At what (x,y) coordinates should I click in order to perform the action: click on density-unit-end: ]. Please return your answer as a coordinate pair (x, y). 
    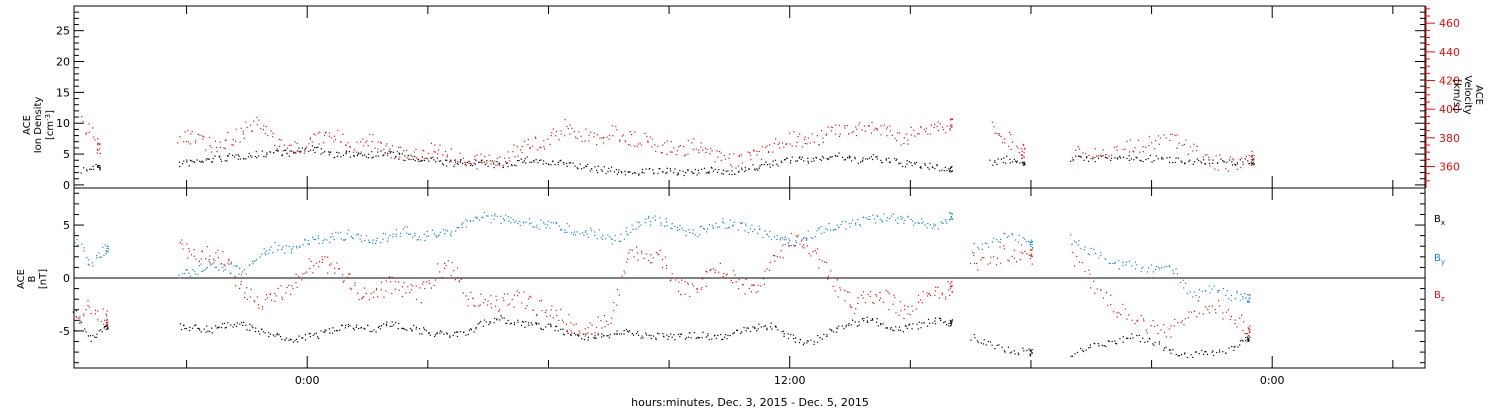
    Looking at the image, I should click on (50, 112).